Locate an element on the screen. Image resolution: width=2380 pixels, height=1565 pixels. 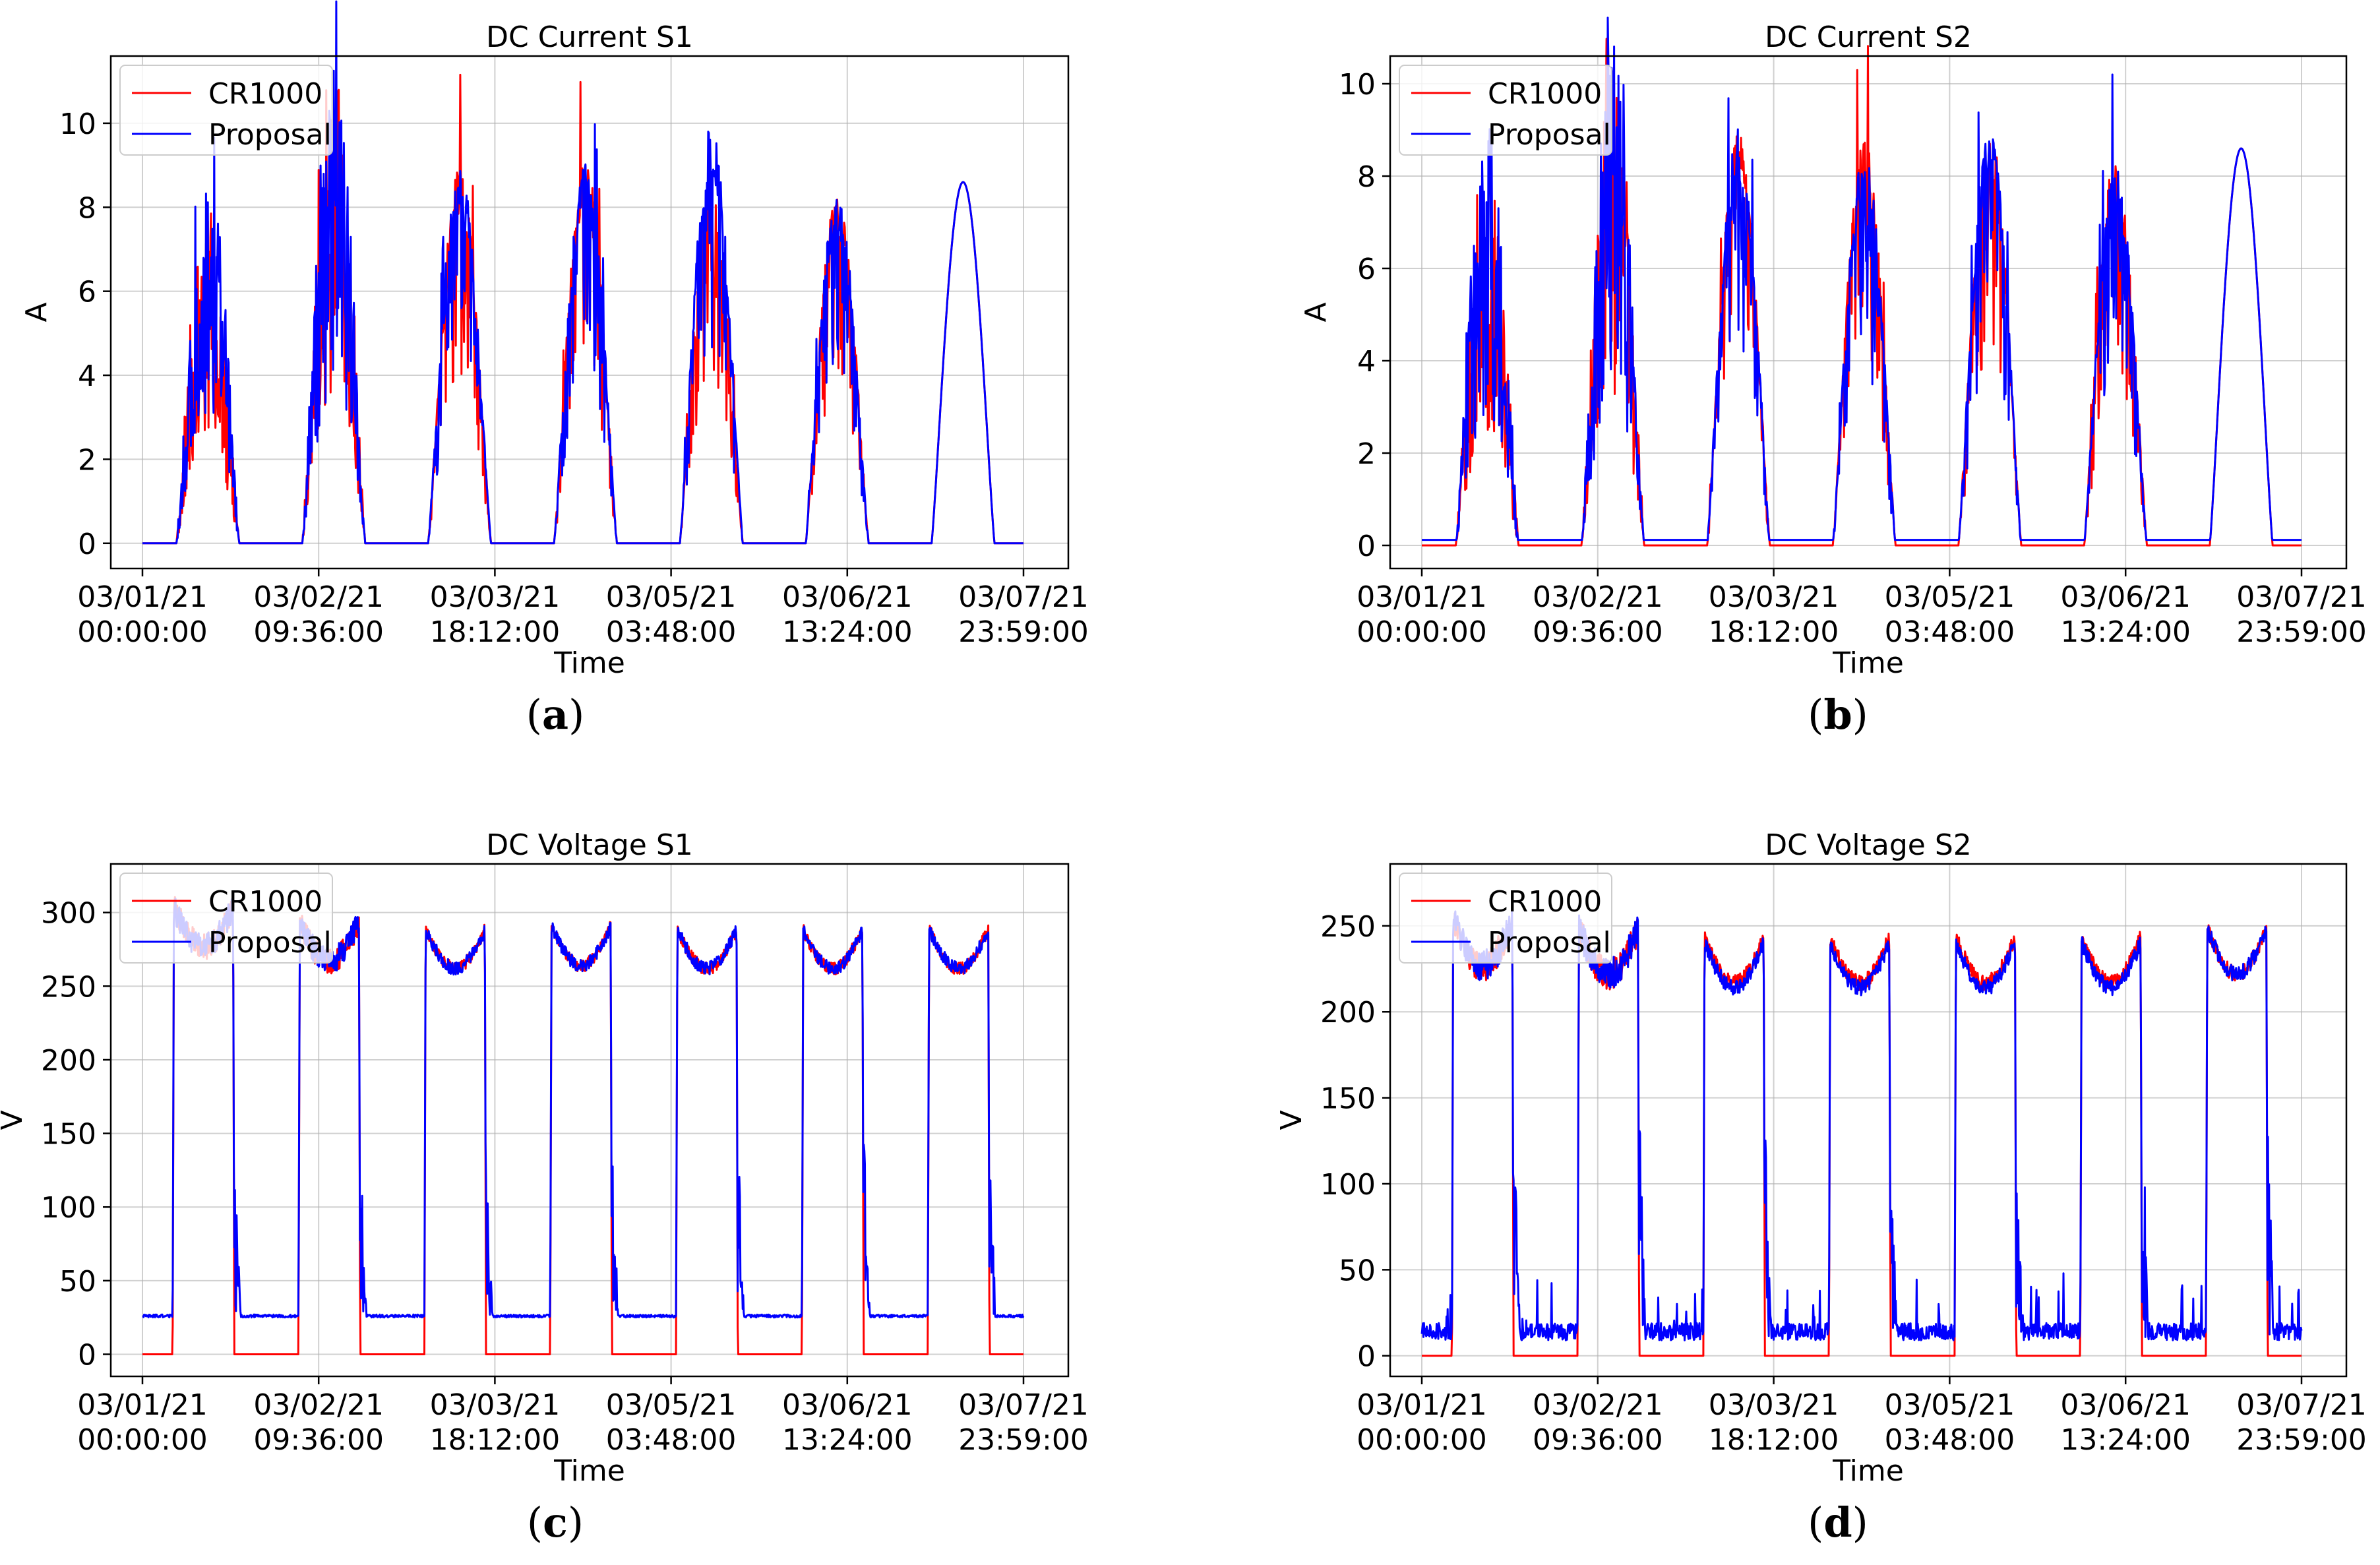
y-axis-label: V is located at coordinates (14, 1120).